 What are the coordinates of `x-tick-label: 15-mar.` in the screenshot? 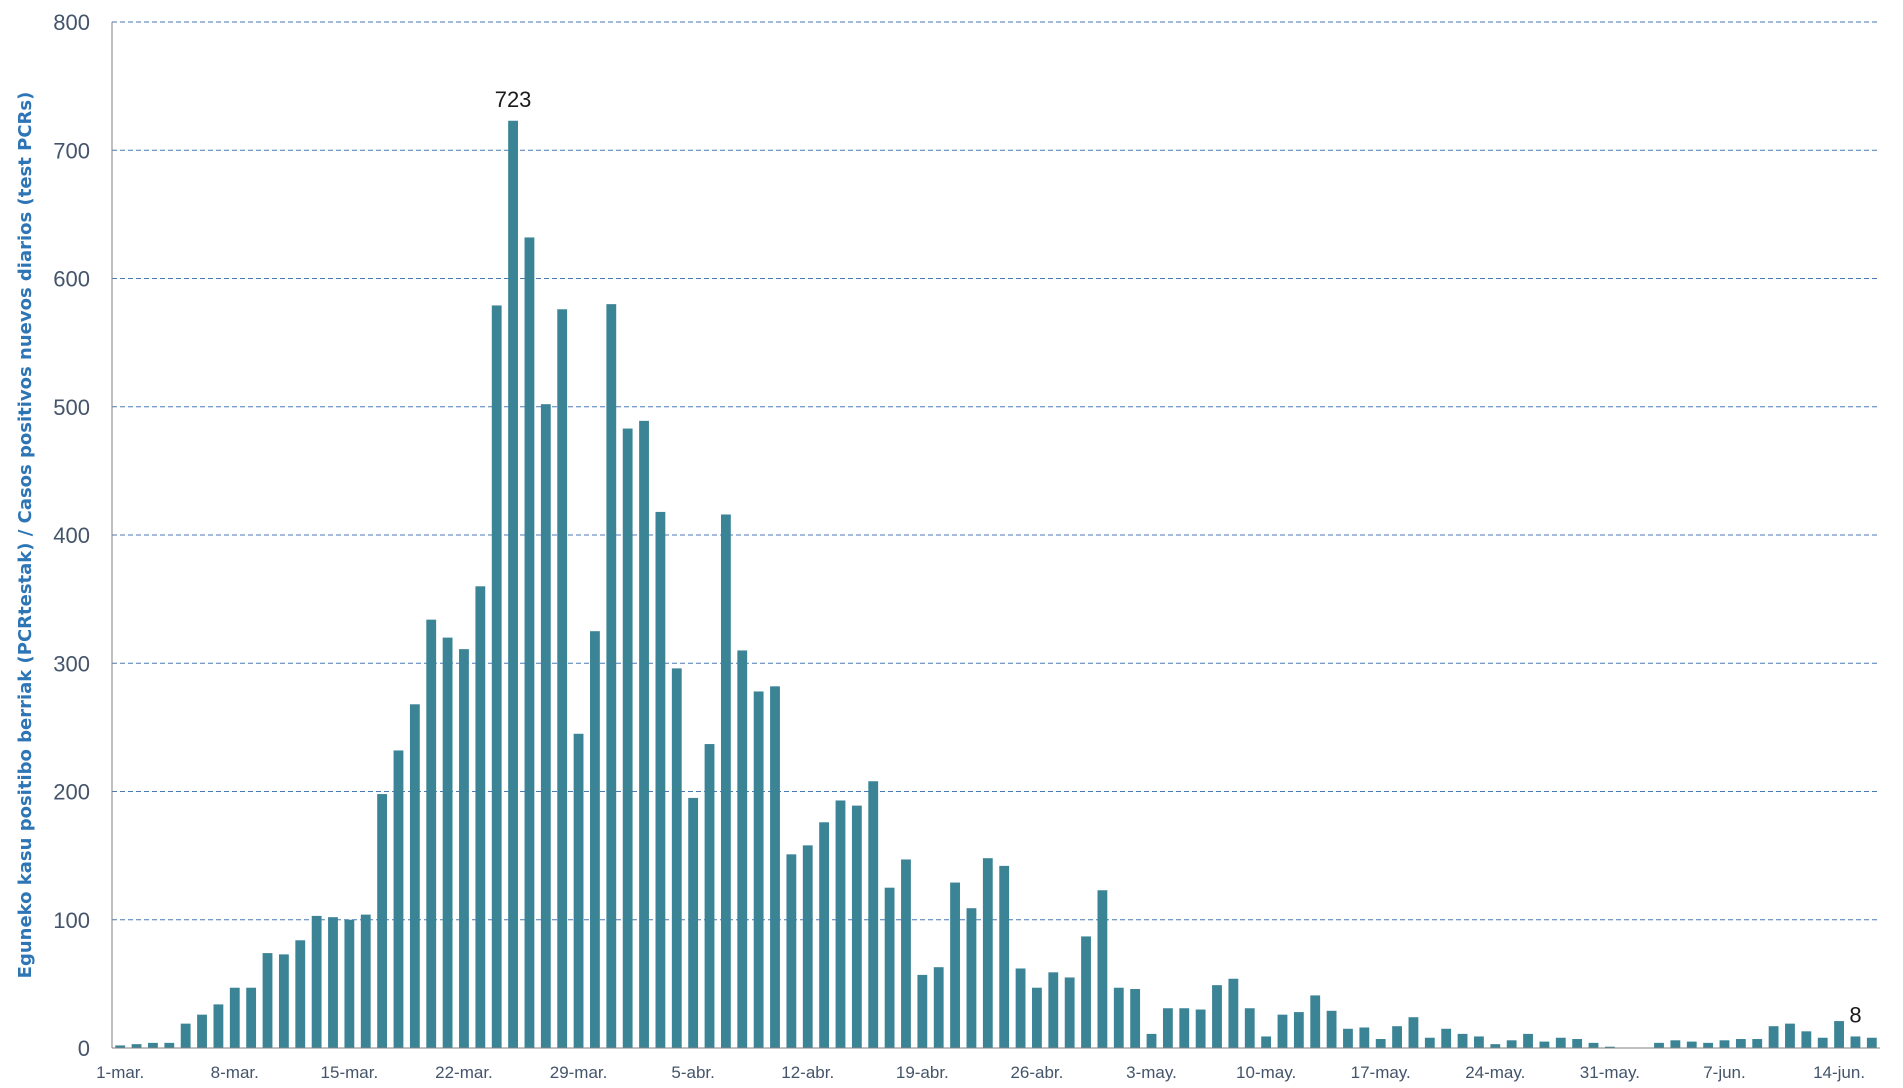 It's located at (350, 1072).